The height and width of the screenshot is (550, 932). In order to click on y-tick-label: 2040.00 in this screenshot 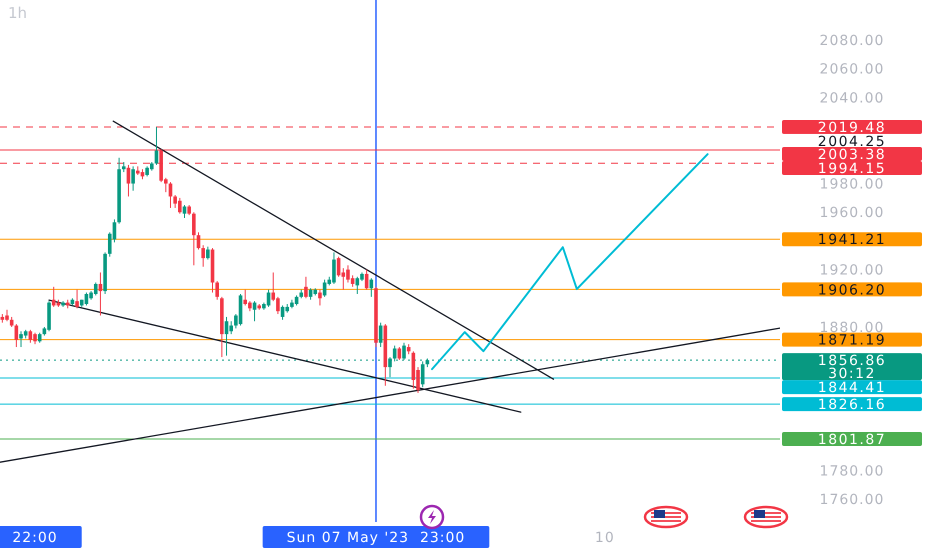, I will do `click(852, 98)`.